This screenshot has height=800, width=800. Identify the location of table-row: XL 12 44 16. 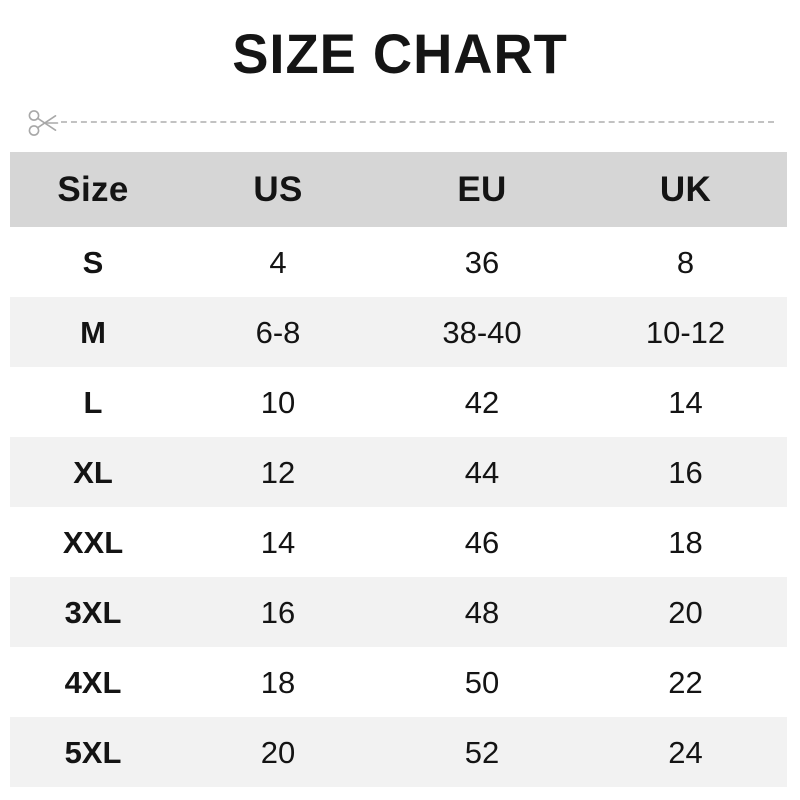
(398, 472).